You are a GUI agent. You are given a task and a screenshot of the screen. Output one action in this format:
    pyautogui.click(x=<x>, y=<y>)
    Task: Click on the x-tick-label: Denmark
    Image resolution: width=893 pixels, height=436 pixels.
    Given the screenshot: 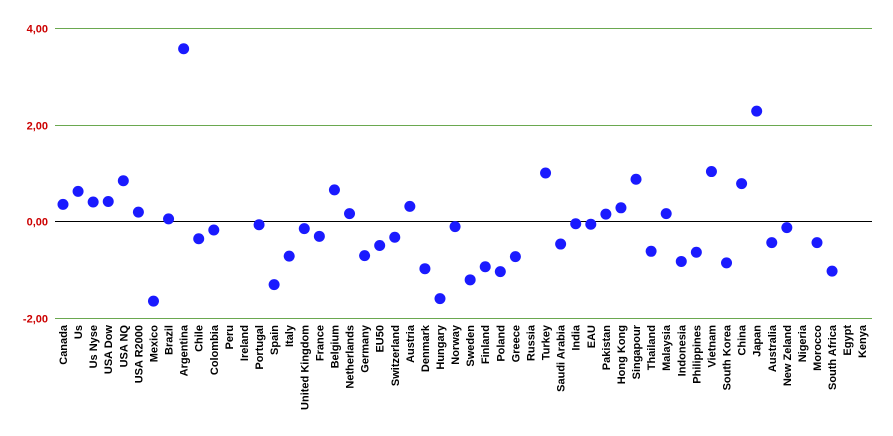 What is the action you would take?
    pyautogui.click(x=426, y=348)
    